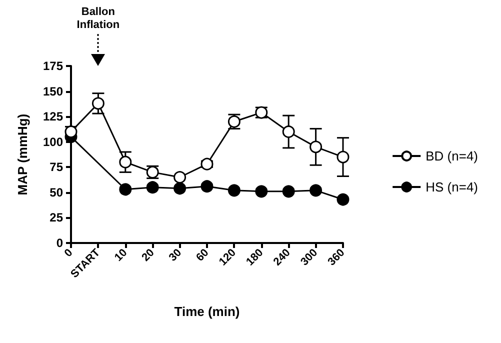 Image resolution: width=501 pixels, height=343 pixels. What do you see at coordinates (57, 192) in the screenshot?
I see `y-tick-label: 50` at bounding box center [57, 192].